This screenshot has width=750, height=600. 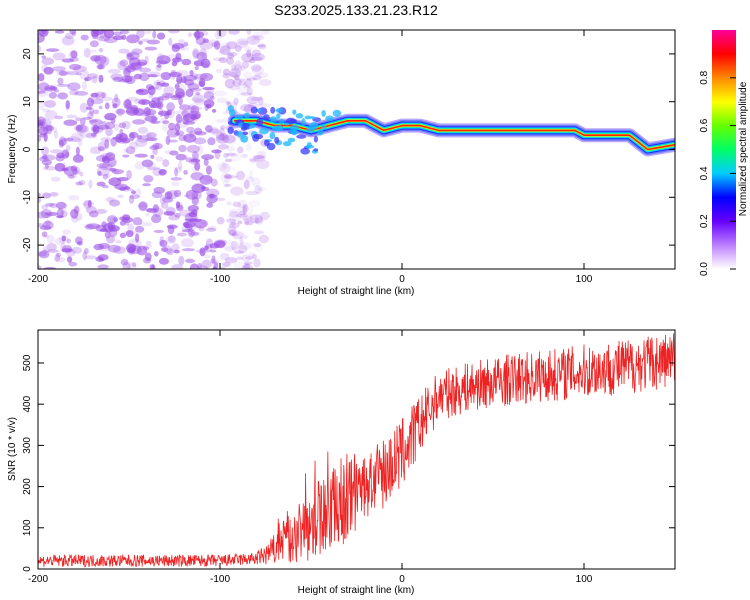 What do you see at coordinates (220, 579) in the screenshot?
I see `x-tick-label: -100` at bounding box center [220, 579].